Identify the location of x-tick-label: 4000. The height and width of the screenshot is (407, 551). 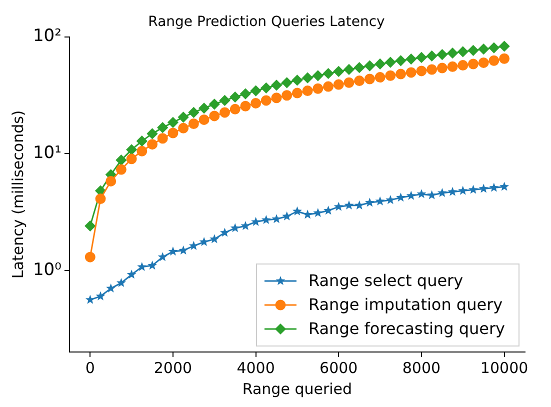
(255, 367).